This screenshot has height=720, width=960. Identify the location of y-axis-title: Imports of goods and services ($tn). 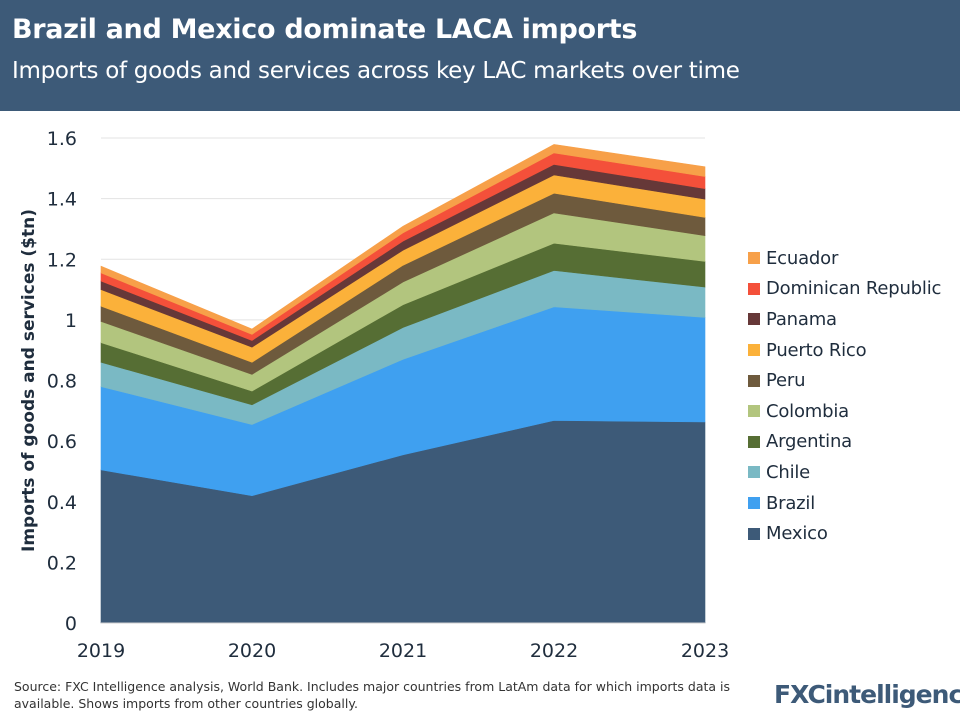
(29, 380).